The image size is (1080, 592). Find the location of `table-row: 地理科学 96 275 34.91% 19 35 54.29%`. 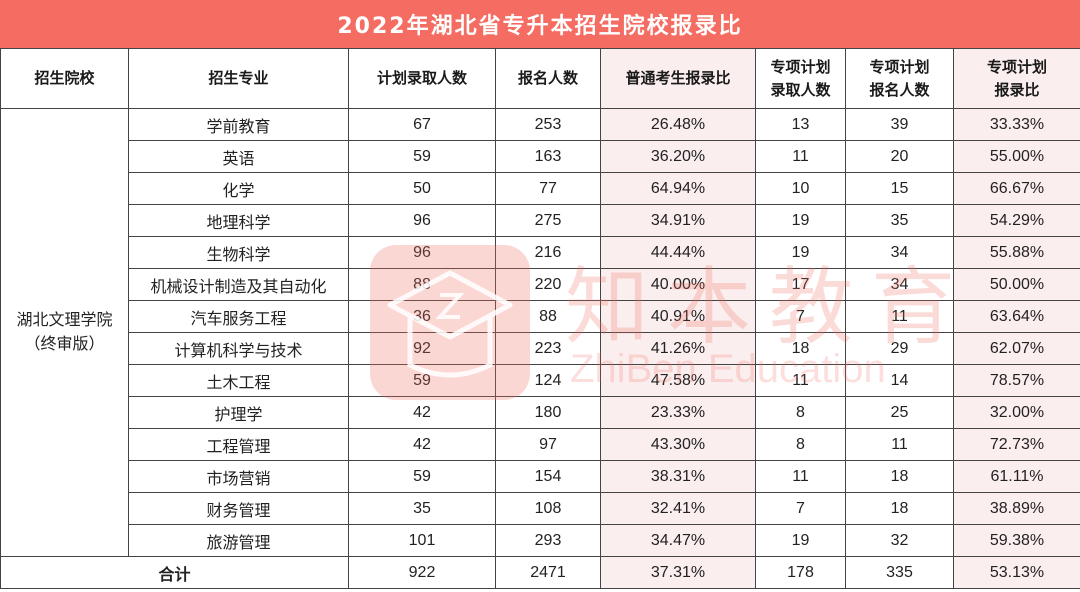

table-row: 地理科学 96 275 34.91% 19 35 54.29% is located at coordinates (540, 220).